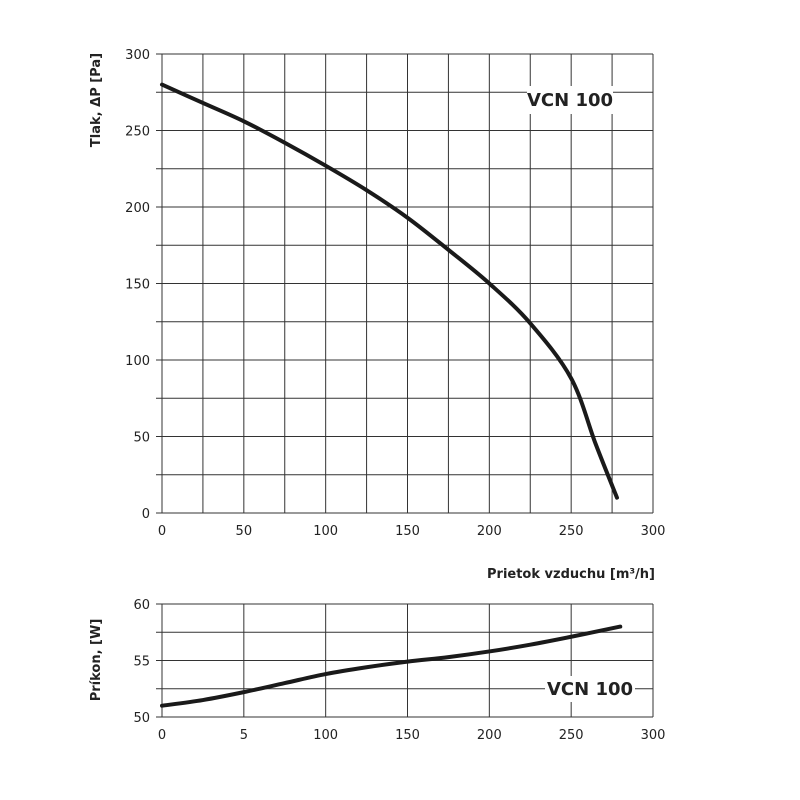 This screenshot has height=800, width=800. I want to click on y-axis-label: Tlak, ΔP [Pa], so click(96, 100).